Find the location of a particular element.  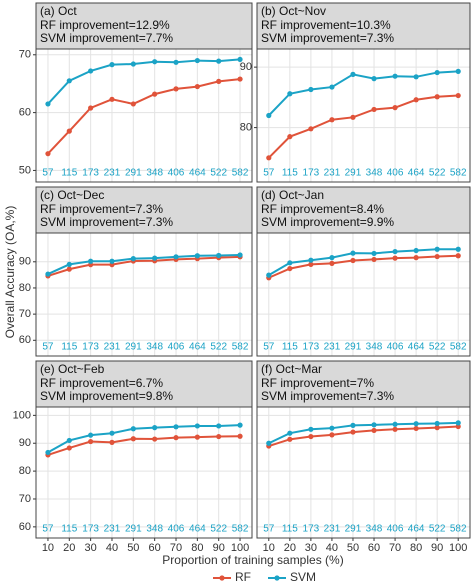

annotation: RF improvement=6.7% is located at coordinates (101, 383).